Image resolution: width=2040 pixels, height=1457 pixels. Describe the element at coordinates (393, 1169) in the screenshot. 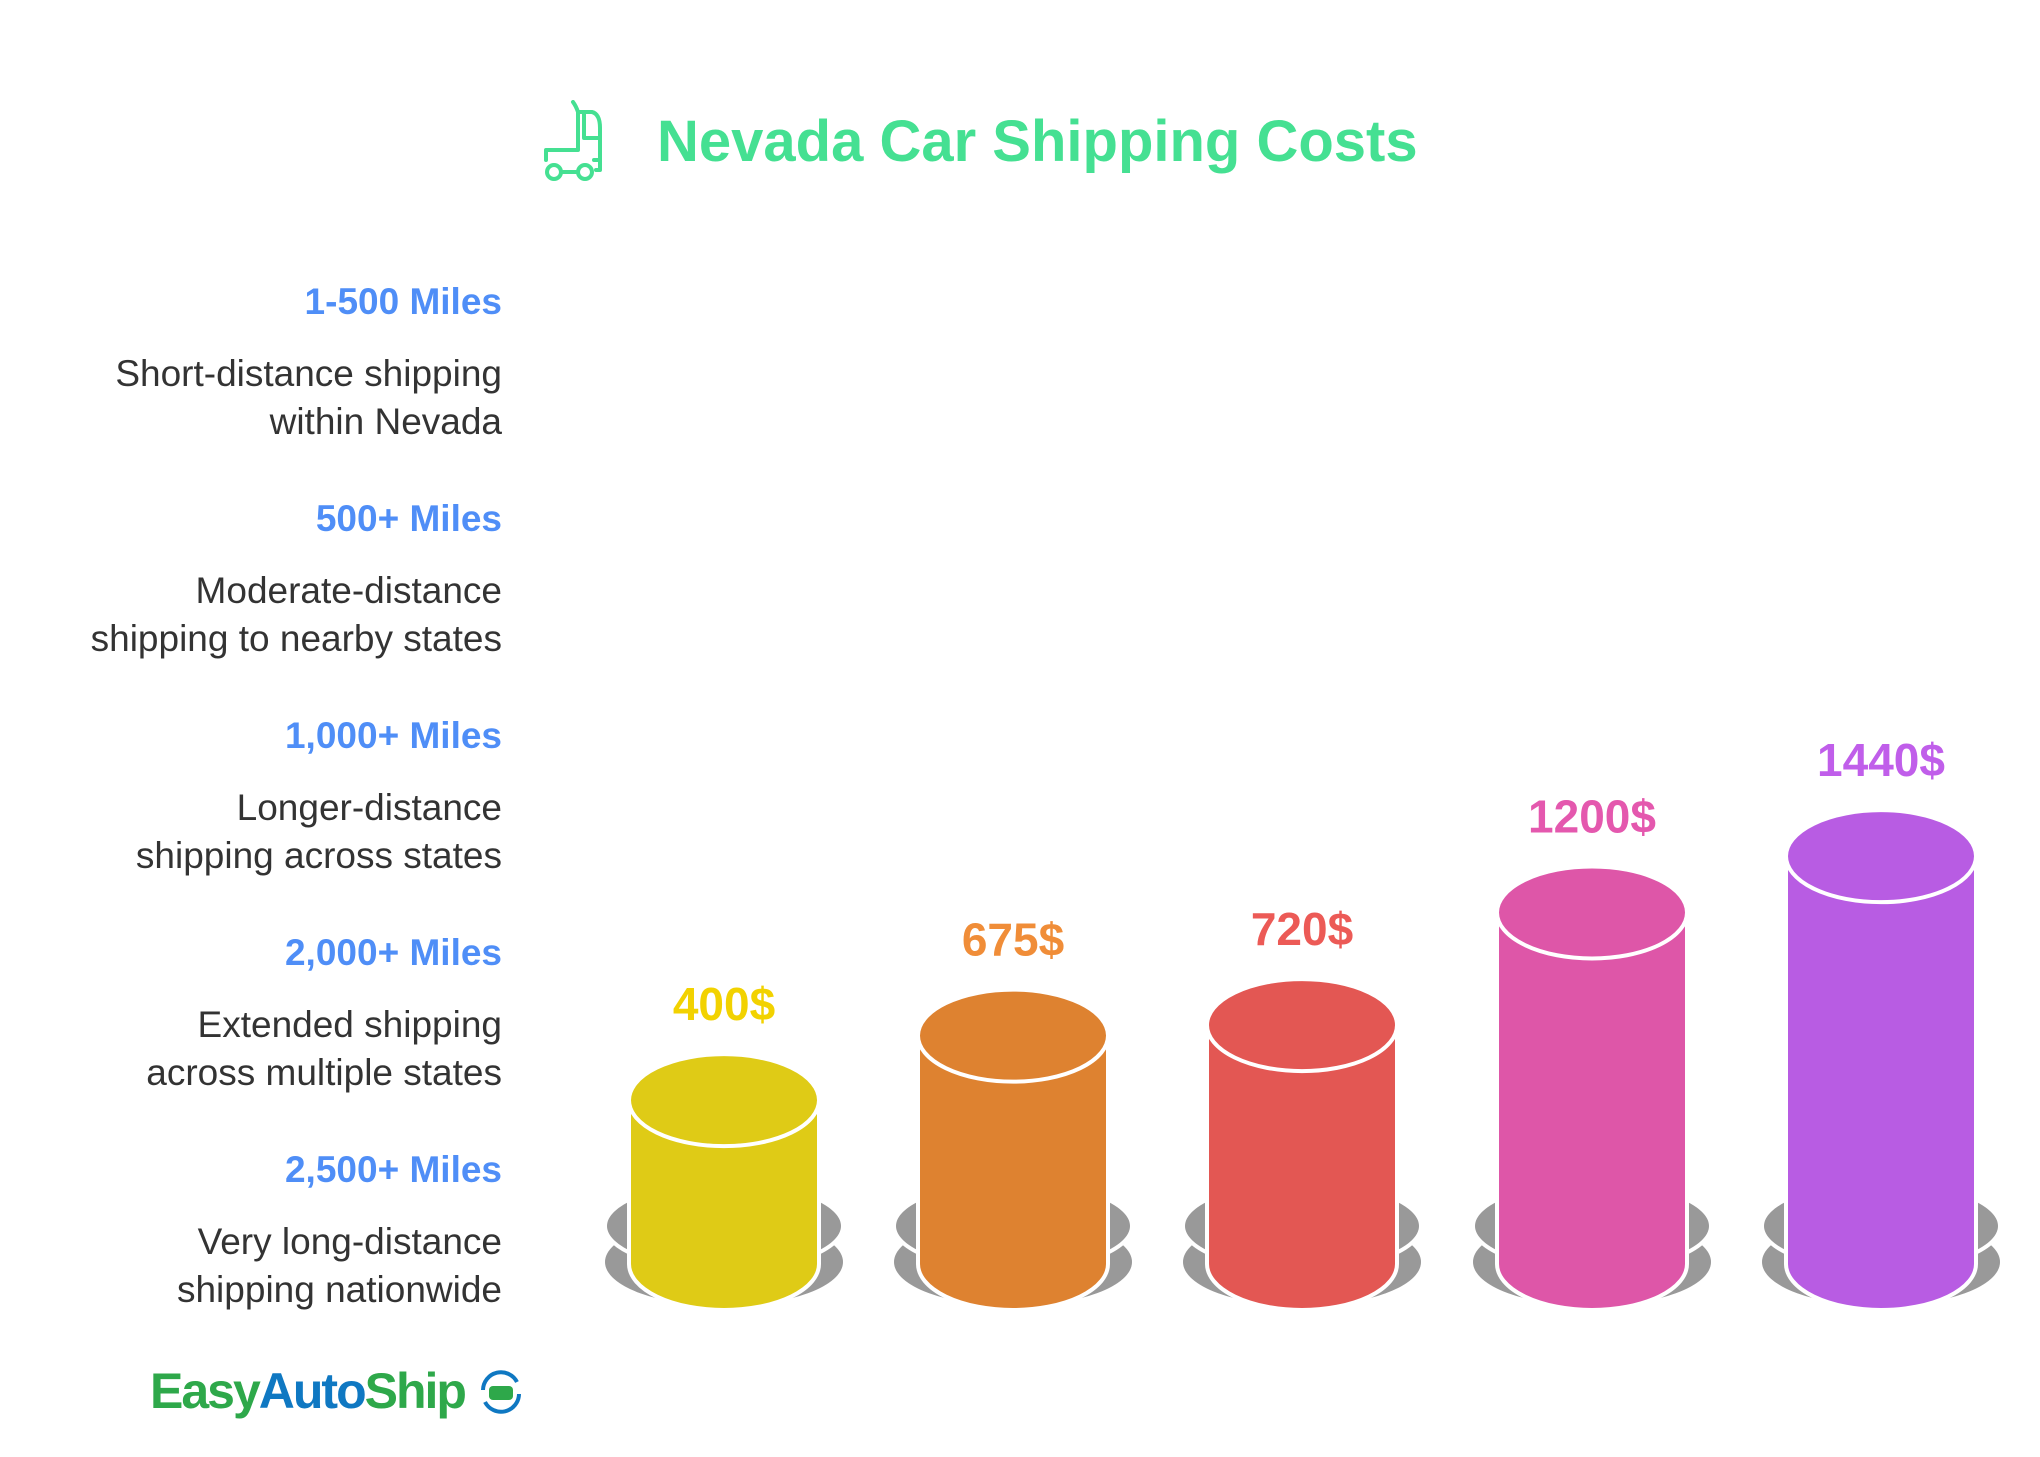

I see `category-label: 2,500+ Miles` at that location.